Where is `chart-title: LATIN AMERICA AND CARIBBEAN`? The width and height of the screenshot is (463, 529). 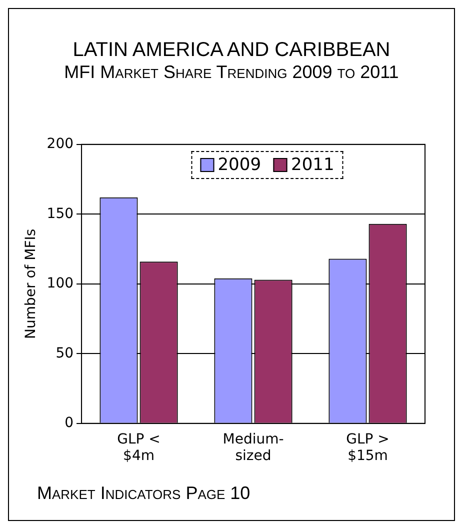
chart-title: LATIN AMERICA AND CARIBBEAN is located at coordinates (232, 50).